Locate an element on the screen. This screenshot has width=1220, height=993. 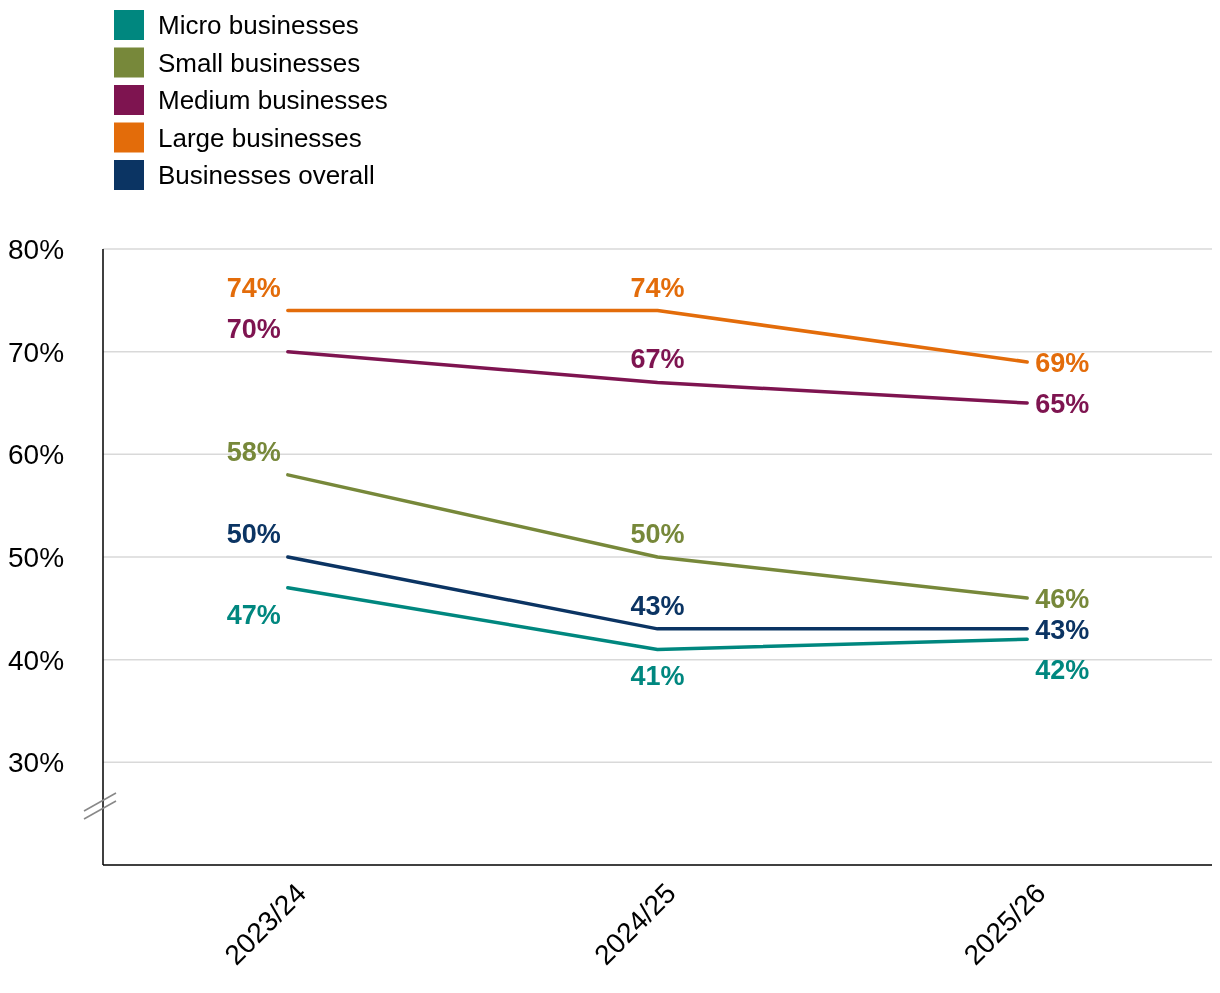
legend-label: Businesses overall is located at coordinates (266, 175).